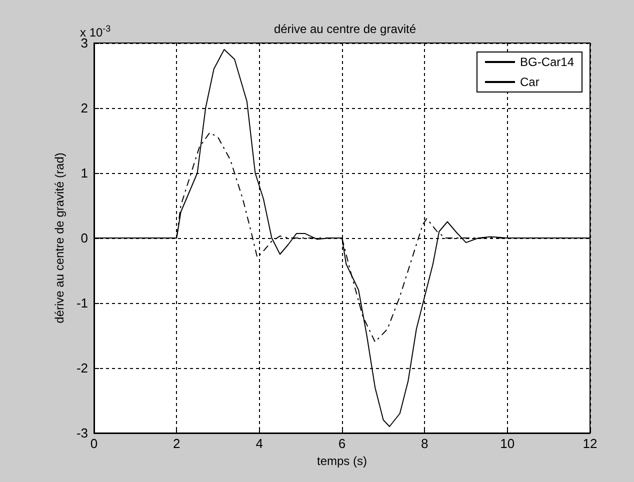 This screenshot has height=482, width=634. Describe the element at coordinates (94, 443) in the screenshot. I see `x-tick-label: 0` at that location.